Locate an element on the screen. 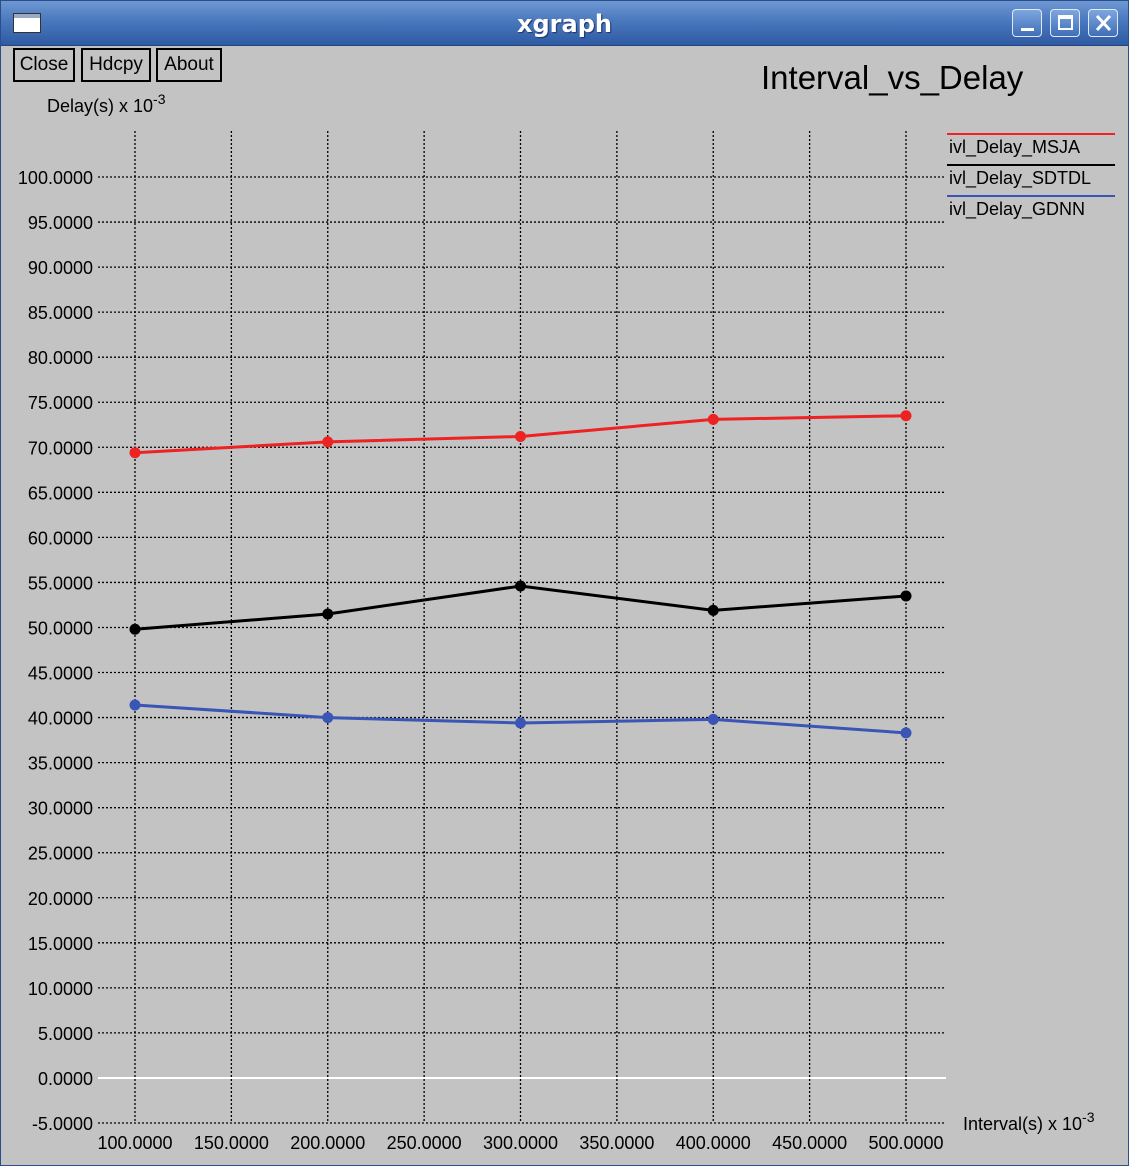 The image size is (1129, 1166). y-tick-label: 85.0000 is located at coordinates (60, 313).